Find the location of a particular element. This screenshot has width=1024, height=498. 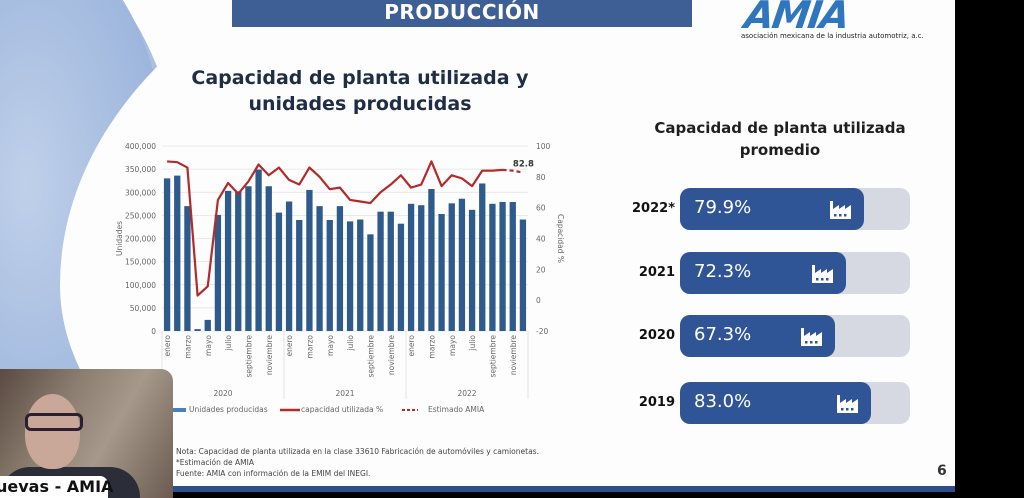

speaker-name-background is located at coordinates (54, 487).